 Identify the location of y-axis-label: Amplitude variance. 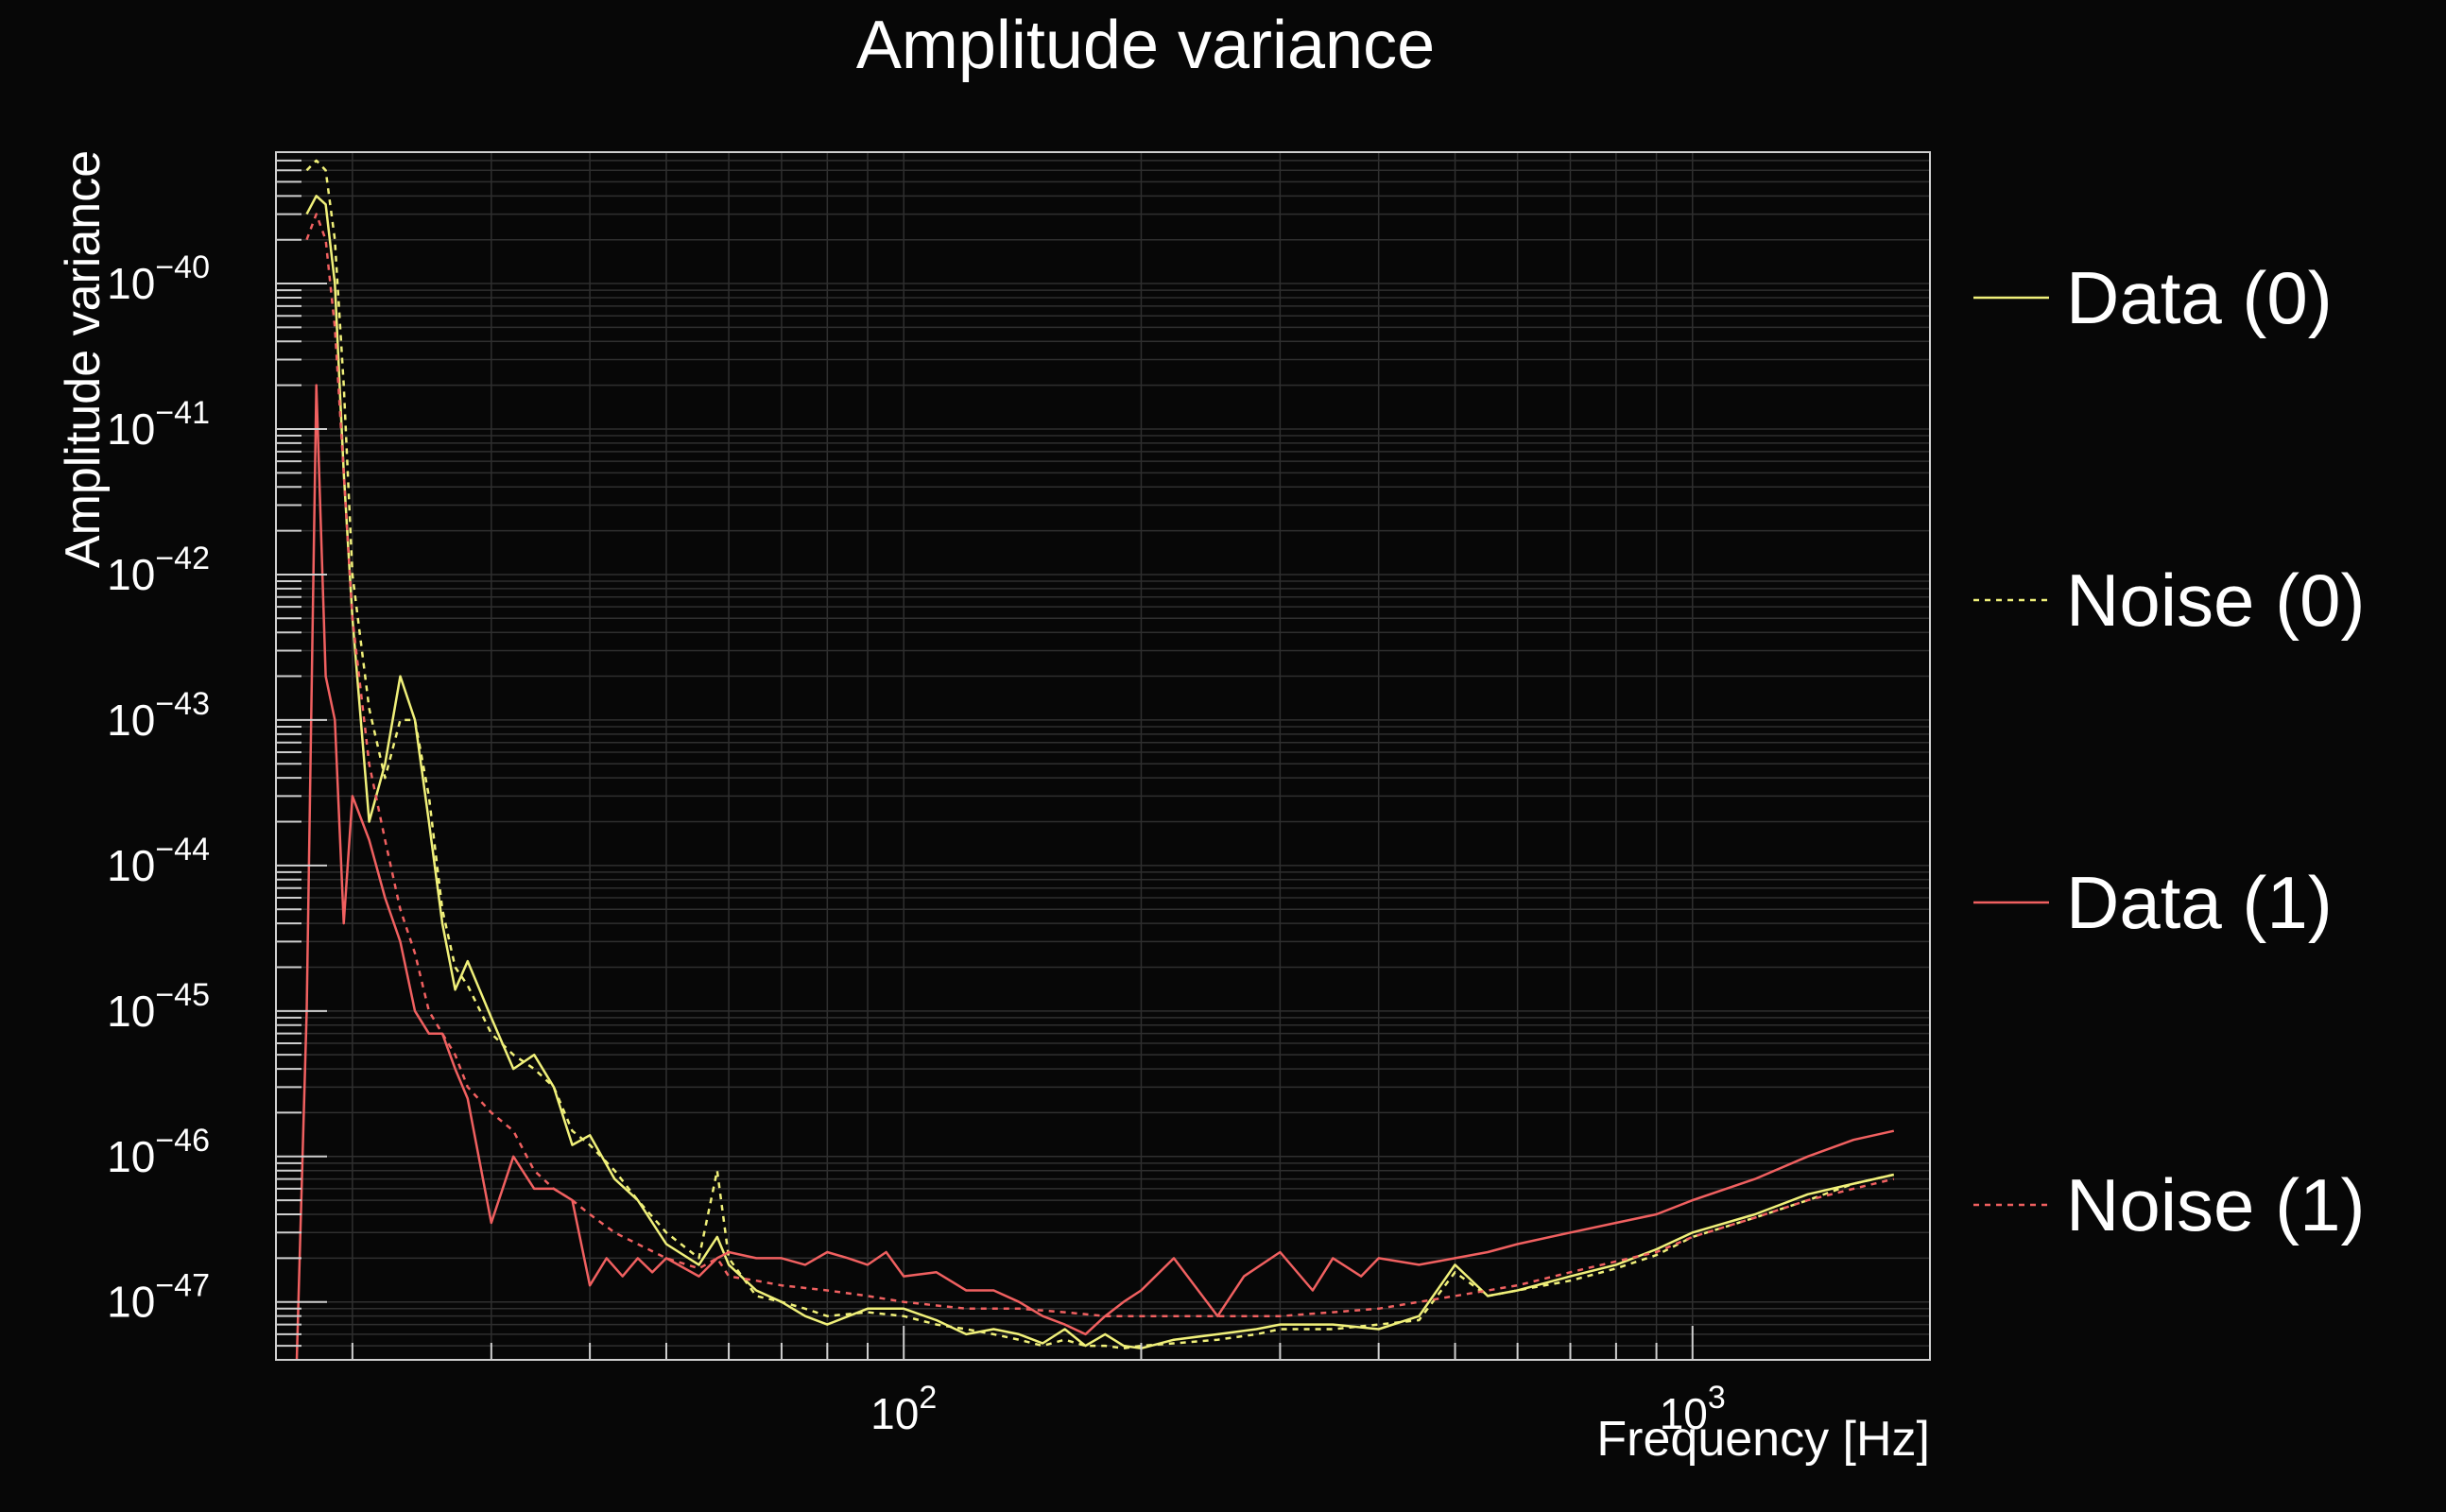
(83, 359).